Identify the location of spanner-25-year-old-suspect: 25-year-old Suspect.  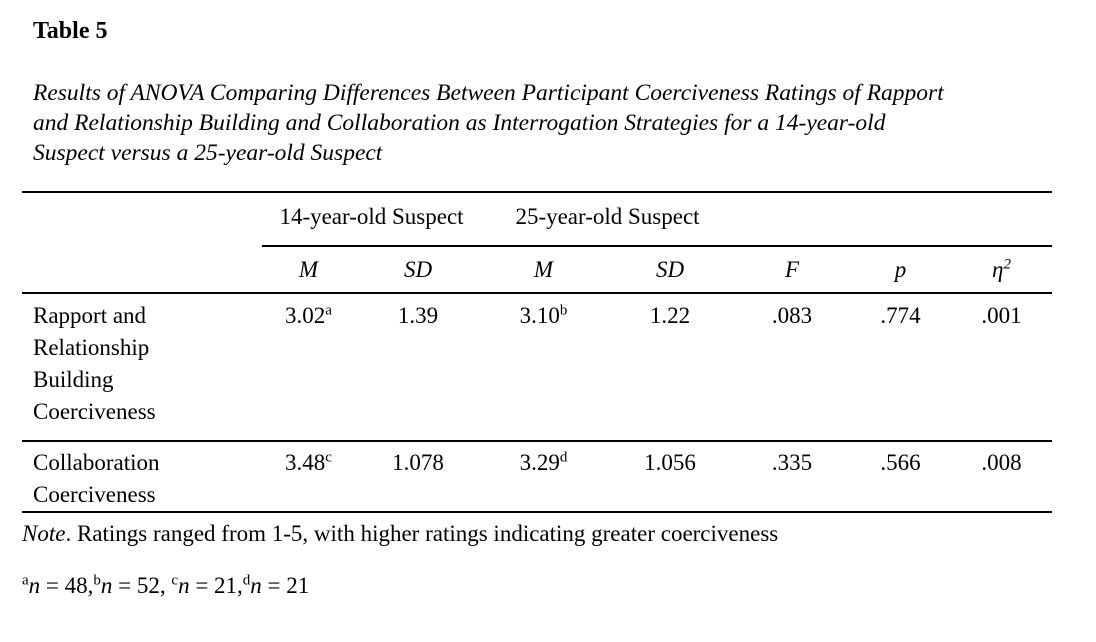
(607, 219).